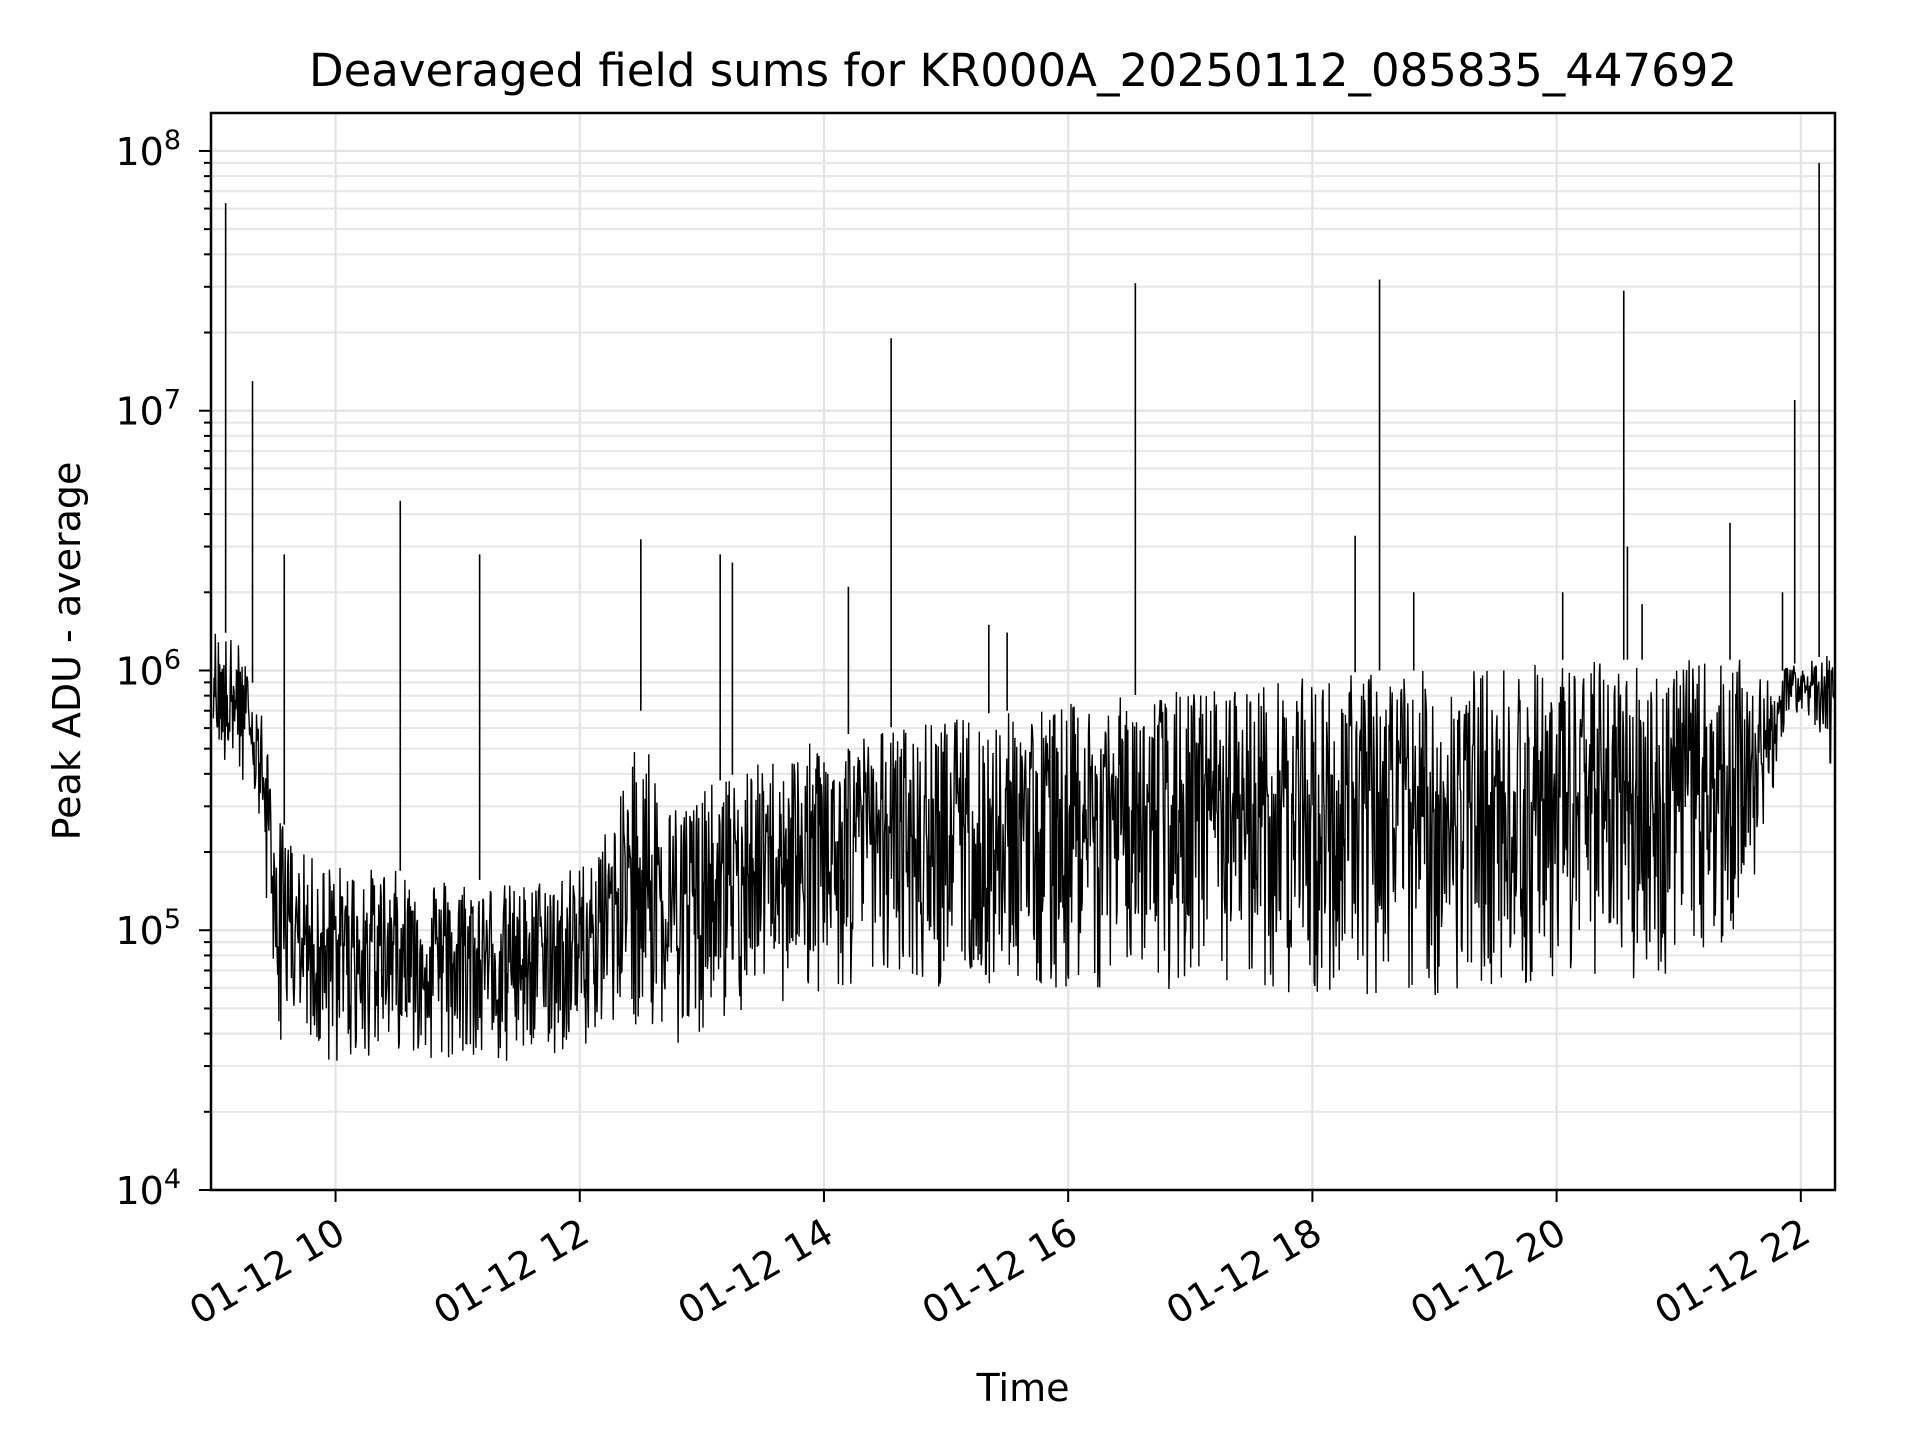 The width and height of the screenshot is (1920, 1440). I want to click on y-tick-label: 107, so click(148, 409).